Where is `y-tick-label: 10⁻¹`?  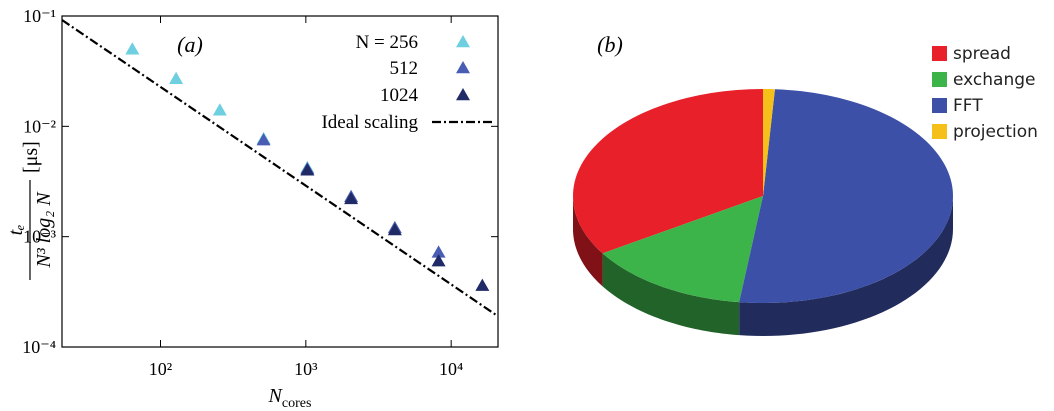 y-tick-label: 10⁻¹ is located at coordinates (39, 16).